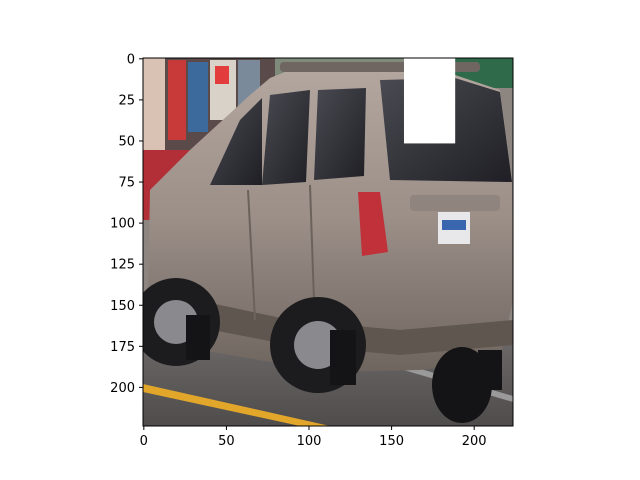  I want to click on x-axis: 0 50 100 150 200, so click(313, 437).